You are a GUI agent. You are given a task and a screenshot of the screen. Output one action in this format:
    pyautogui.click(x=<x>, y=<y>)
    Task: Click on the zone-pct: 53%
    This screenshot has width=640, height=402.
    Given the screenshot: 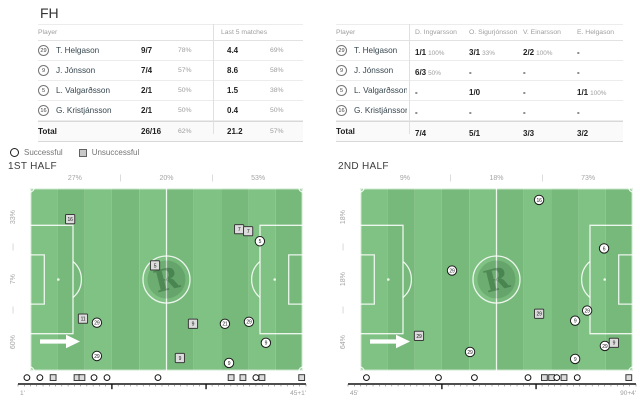 What is the action you would take?
    pyautogui.click(x=258, y=178)
    